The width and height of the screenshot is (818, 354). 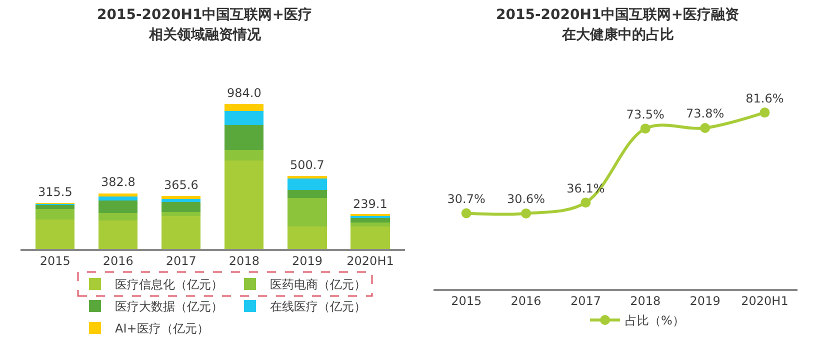 I want to click on chart-subtitle: 在大健康中的占比, so click(x=617, y=34).